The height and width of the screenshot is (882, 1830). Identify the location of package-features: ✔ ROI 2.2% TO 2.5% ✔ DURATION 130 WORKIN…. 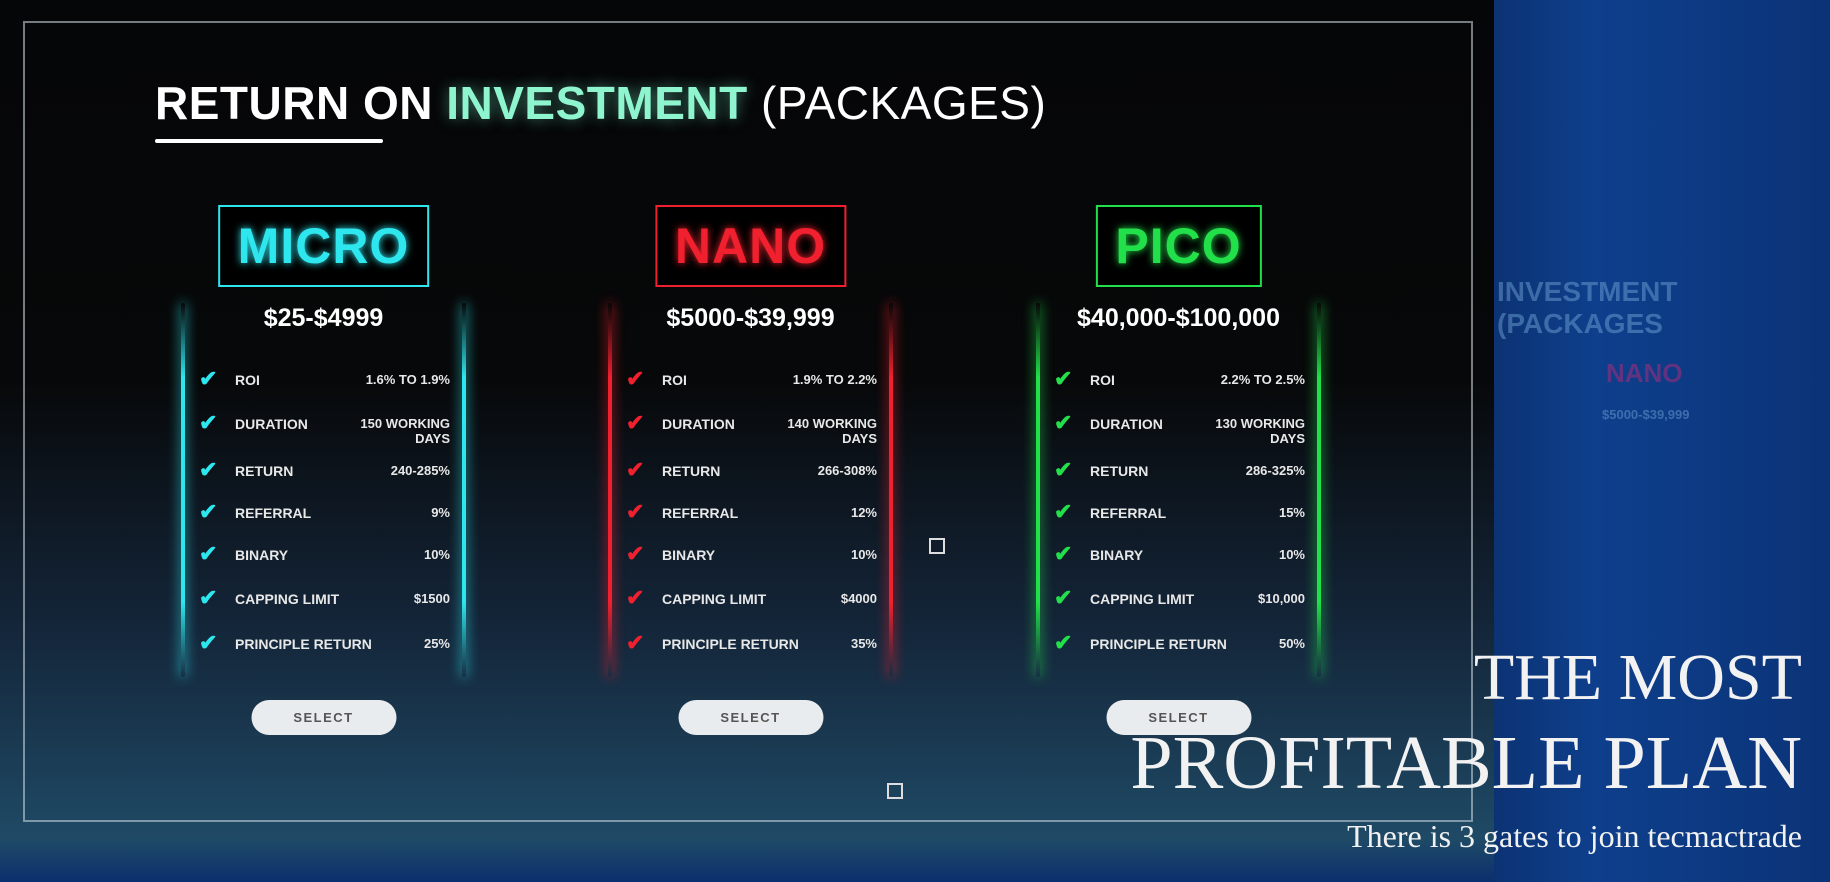
(1179, 511).